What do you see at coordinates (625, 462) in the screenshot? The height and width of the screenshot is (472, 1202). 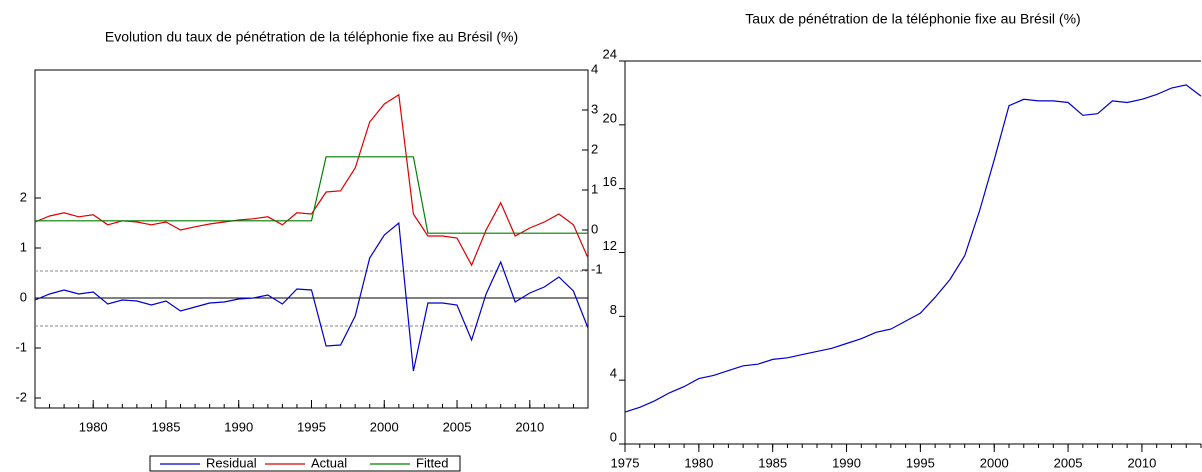 I see `x-tick-label: 1975` at bounding box center [625, 462].